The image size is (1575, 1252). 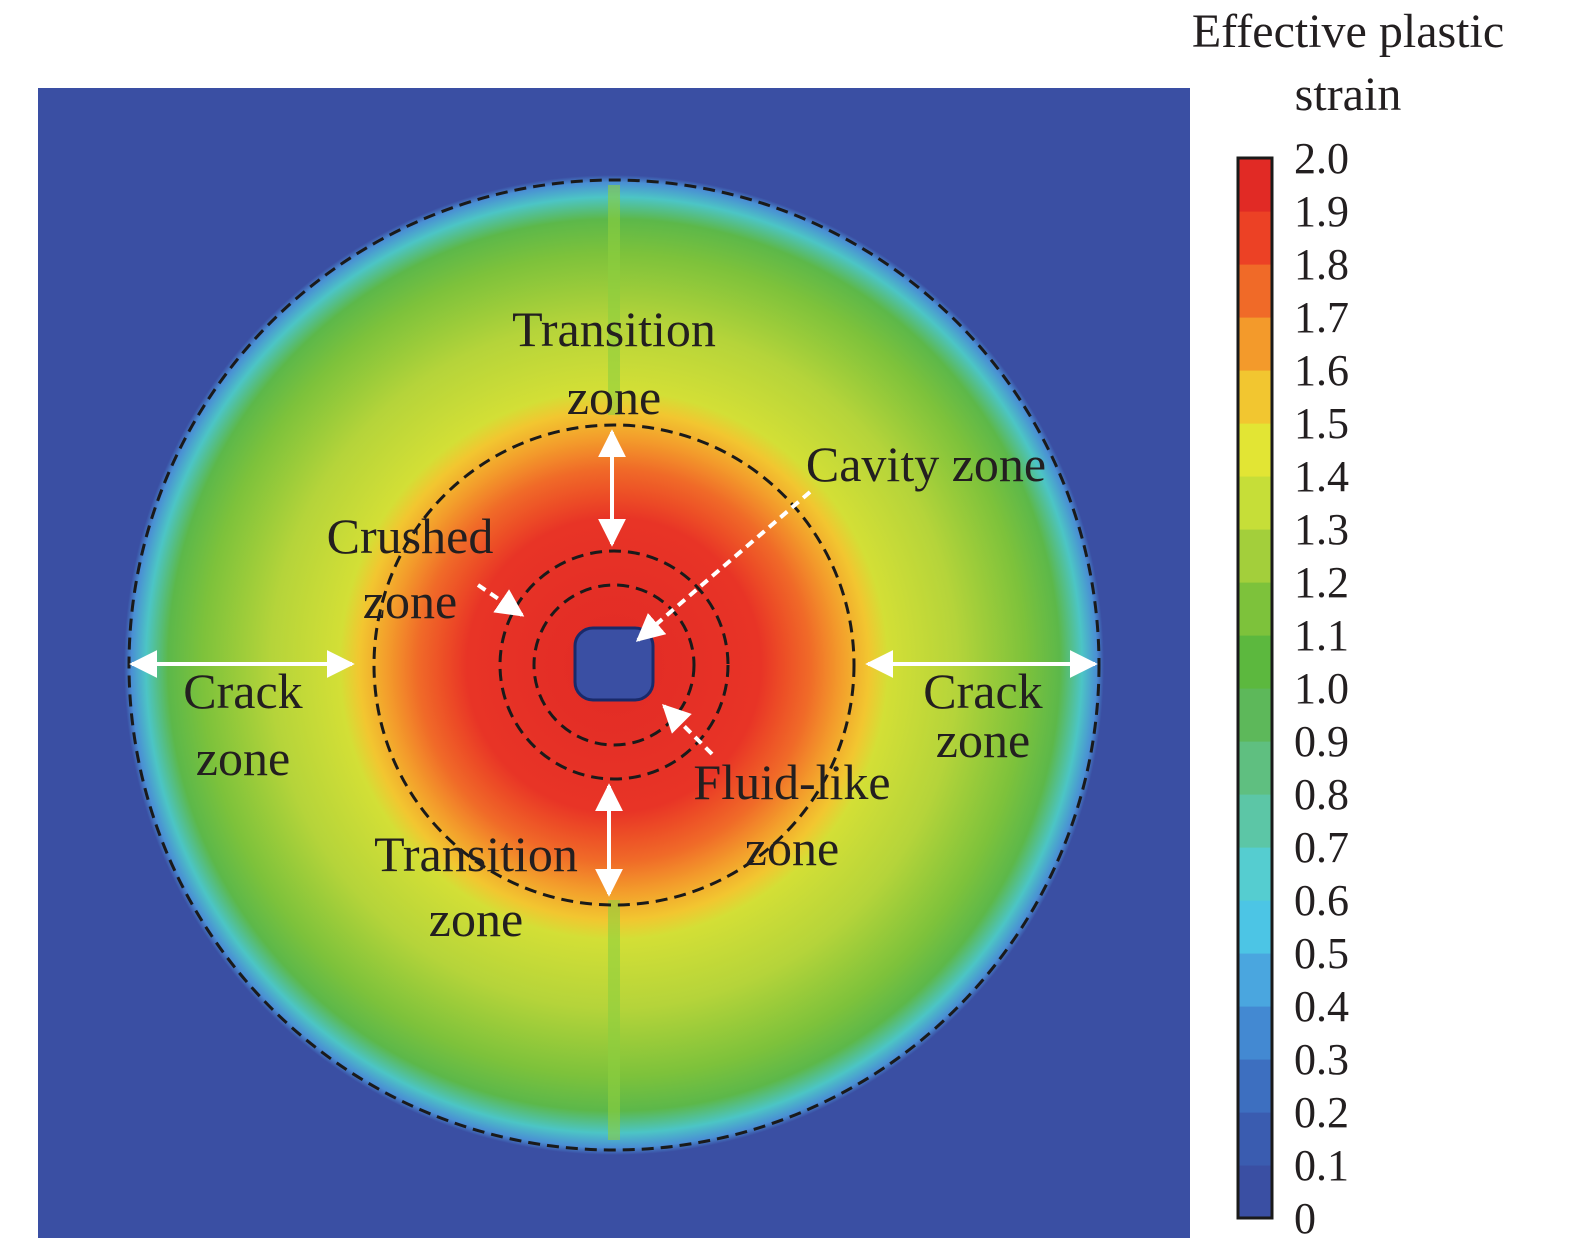 What do you see at coordinates (688, 730) in the screenshot?
I see `arrow-fluid` at bounding box center [688, 730].